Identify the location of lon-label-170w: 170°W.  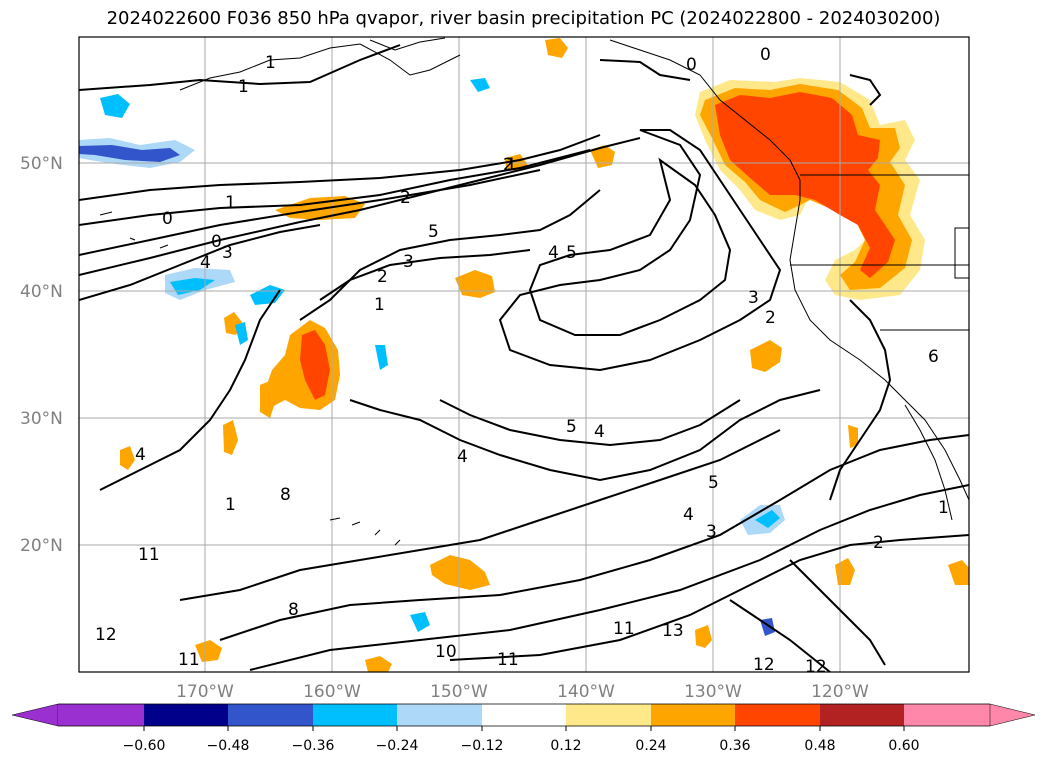
(205, 692).